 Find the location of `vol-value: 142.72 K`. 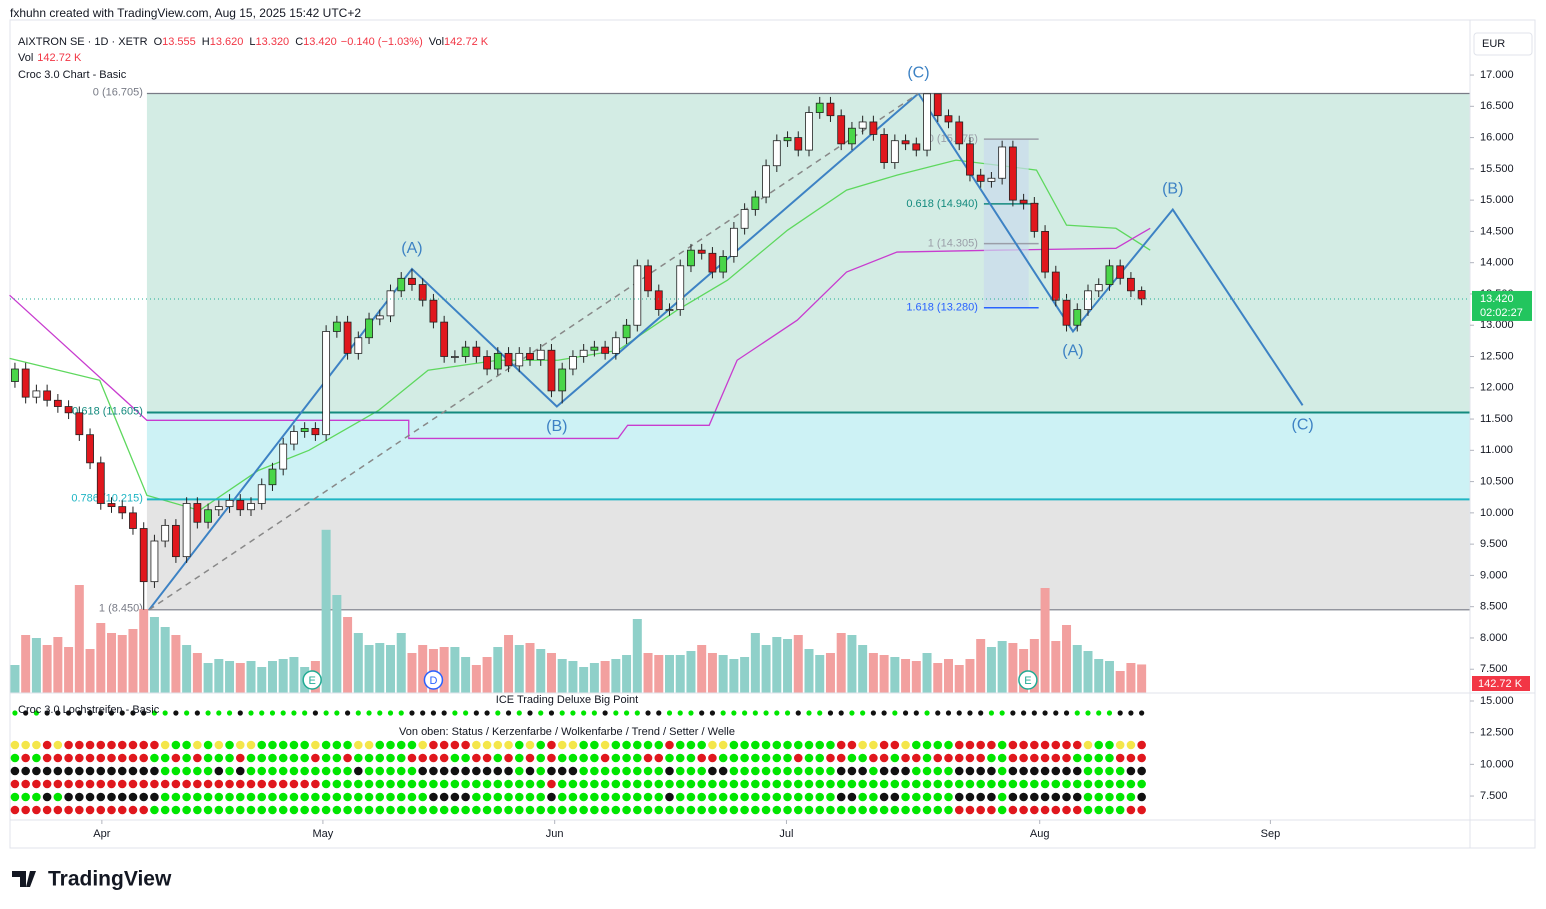

vol-value: 142.72 K is located at coordinates (59, 58).